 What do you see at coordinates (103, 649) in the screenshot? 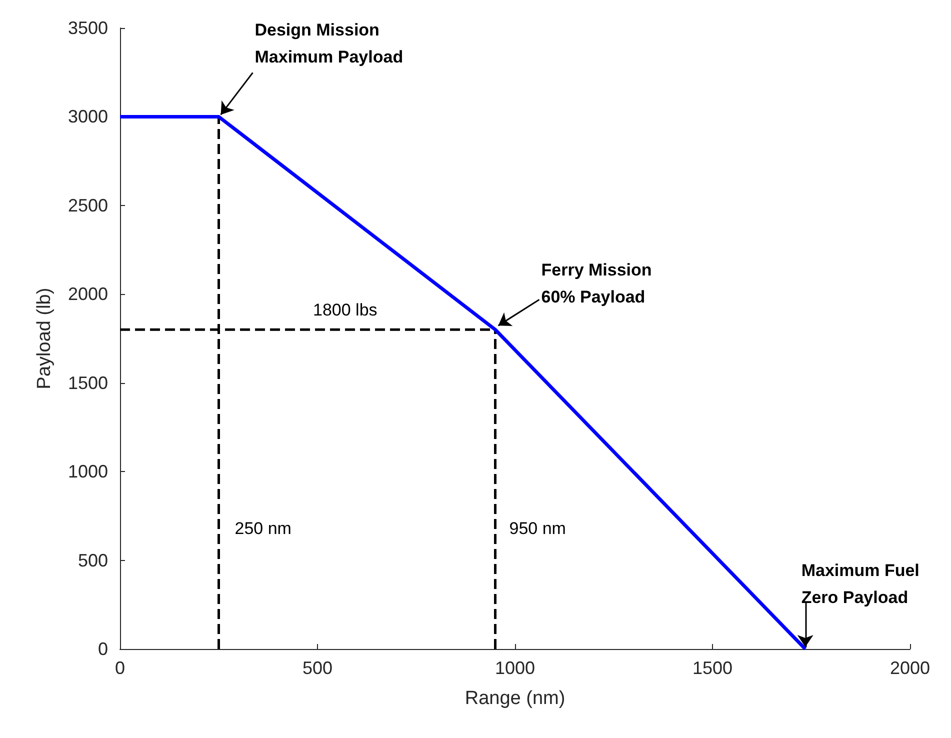
I see `y-tick-label: 0` at bounding box center [103, 649].